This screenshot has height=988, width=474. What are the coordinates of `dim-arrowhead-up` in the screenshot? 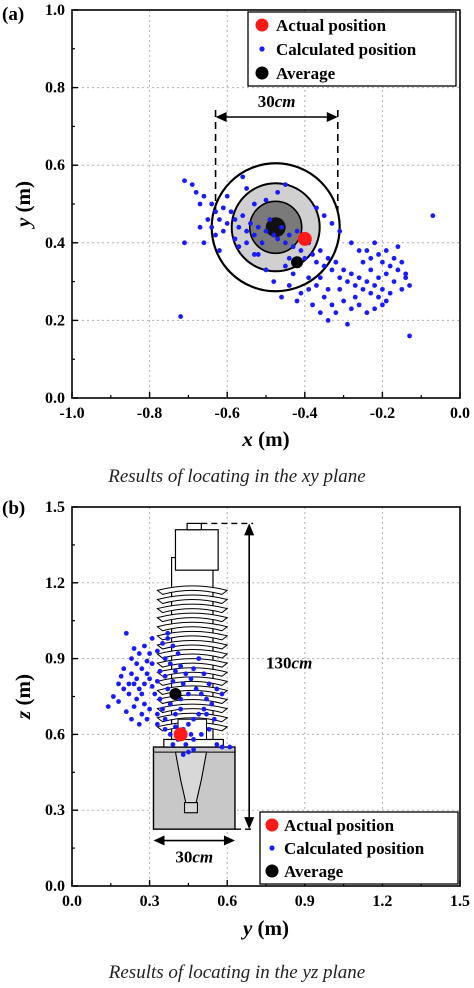 It's located at (249, 529).